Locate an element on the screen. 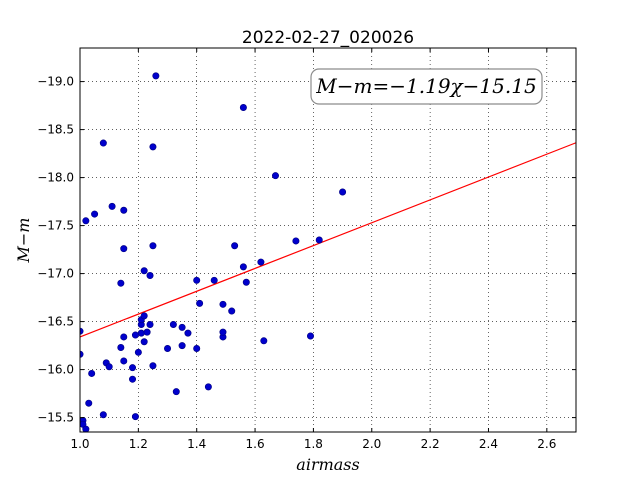 Image resolution: width=640 pixels, height=480 pixels. x-tick-label: 2.6 is located at coordinates (546, 444).